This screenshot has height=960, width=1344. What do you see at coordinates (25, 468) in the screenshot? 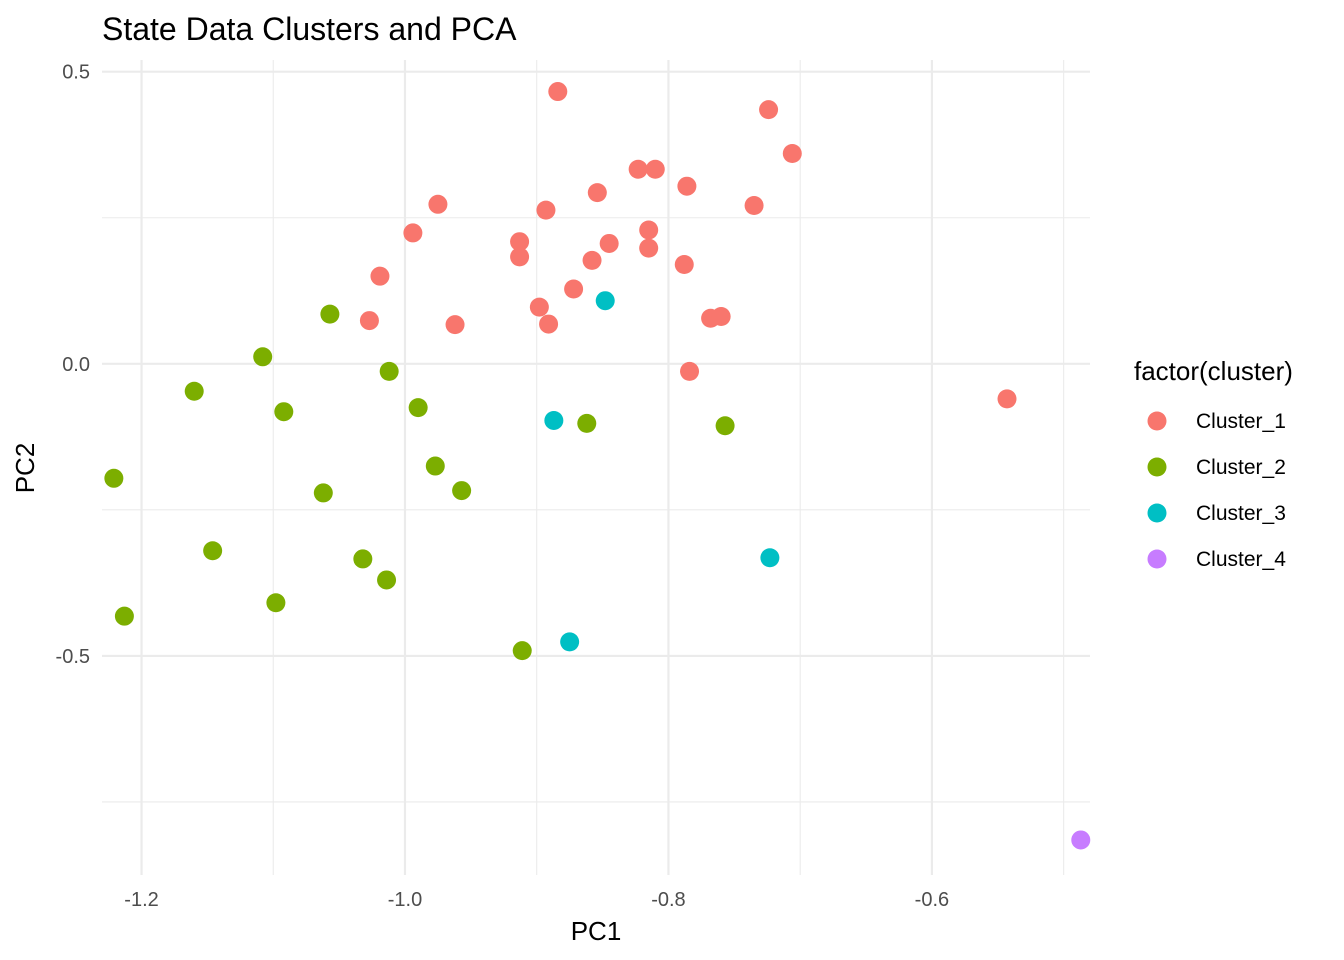
I see `y-axis-title: PC2` at bounding box center [25, 468].